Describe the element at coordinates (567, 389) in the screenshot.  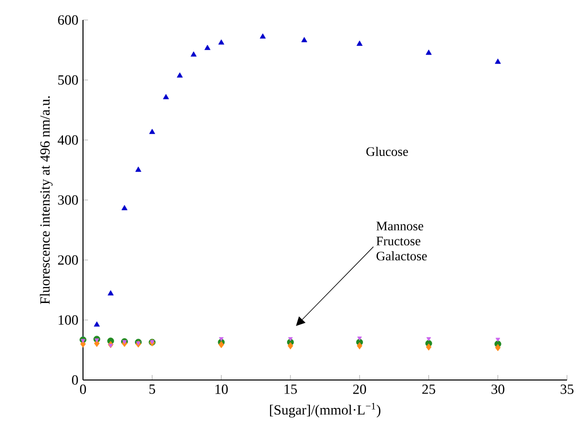
I see `x-tick-label: 35` at that location.